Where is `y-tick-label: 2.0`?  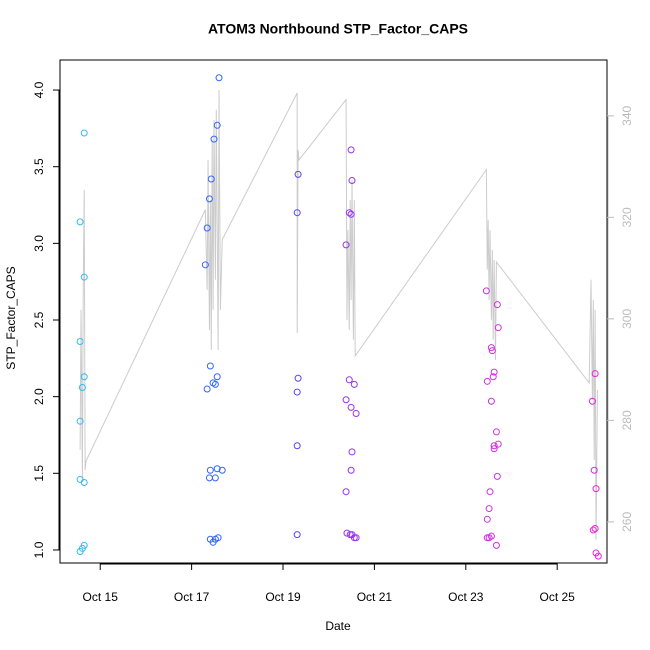 y-tick-label: 2.0 is located at coordinates (39, 396).